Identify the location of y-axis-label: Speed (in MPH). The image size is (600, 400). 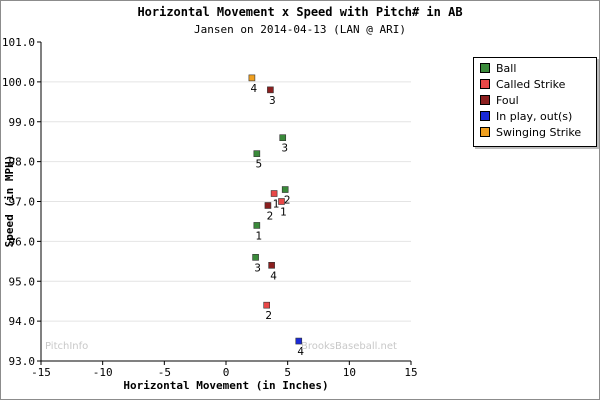
(9, 201).